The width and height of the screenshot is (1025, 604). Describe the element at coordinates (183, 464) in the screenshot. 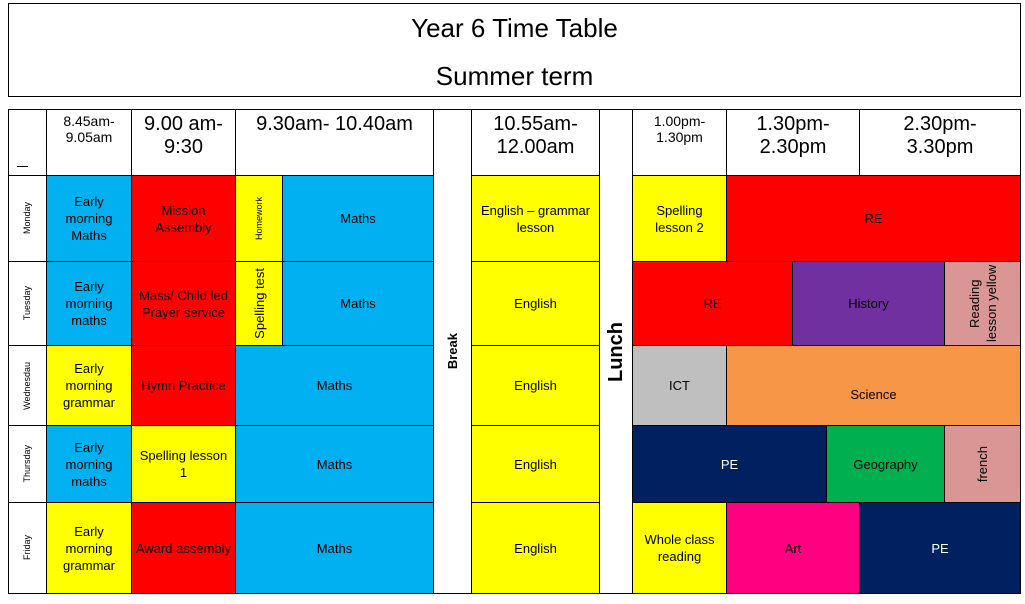

I see `thursday-slot2-lesson: Spelling lesson 1` at that location.